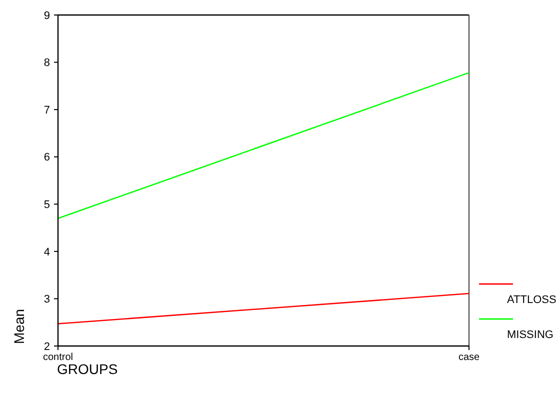 The width and height of the screenshot is (560, 403). Describe the element at coordinates (531, 300) in the screenshot. I see `legend-label: ATTLOSS` at that location.